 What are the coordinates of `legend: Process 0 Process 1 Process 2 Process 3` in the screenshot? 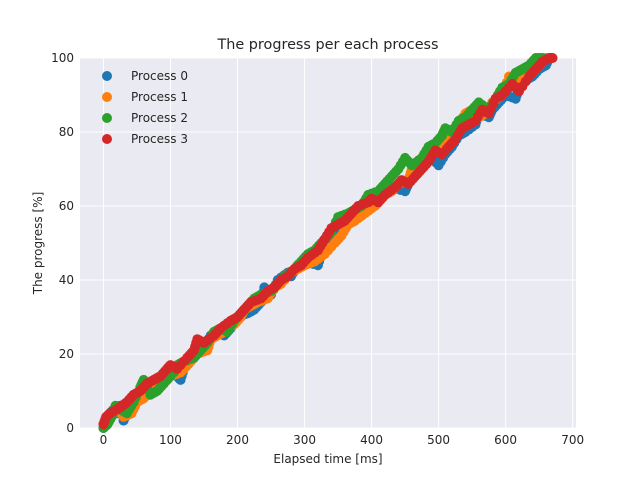 It's located at (145, 107).